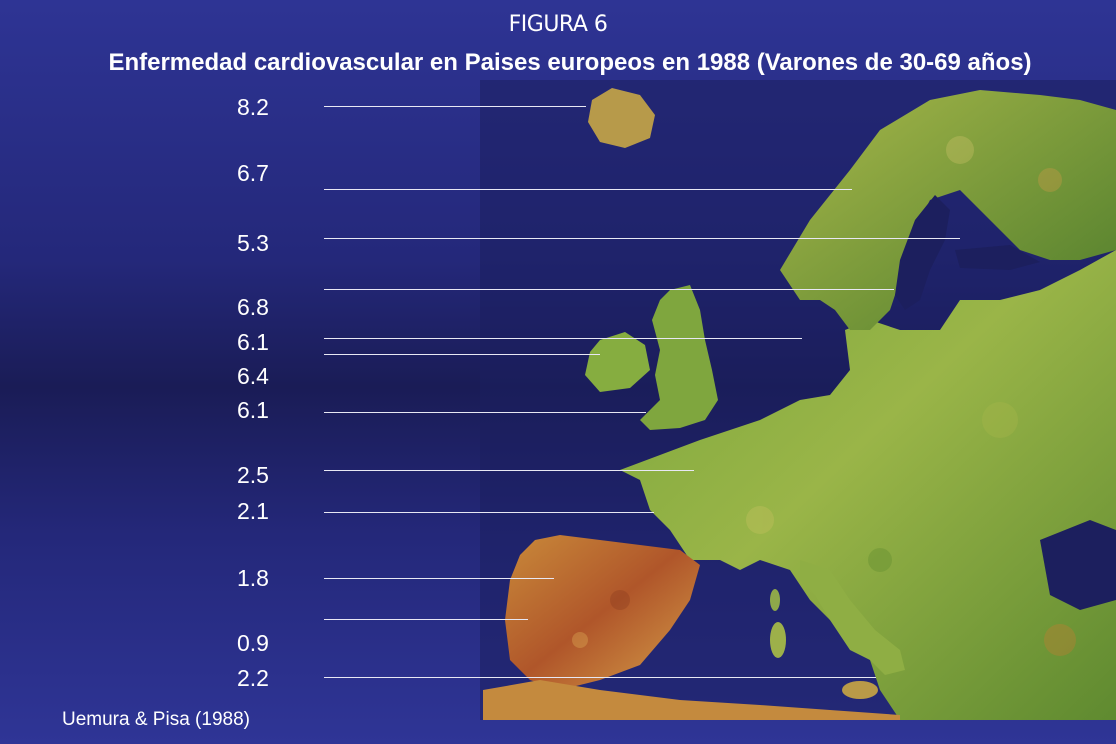  Describe the element at coordinates (691, 700) in the screenshot. I see `north-africa-land` at that location.